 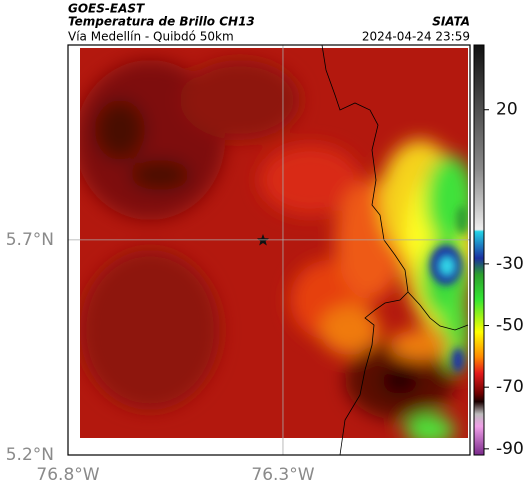 I want to click on title: GOES-EAST, so click(x=106, y=9).